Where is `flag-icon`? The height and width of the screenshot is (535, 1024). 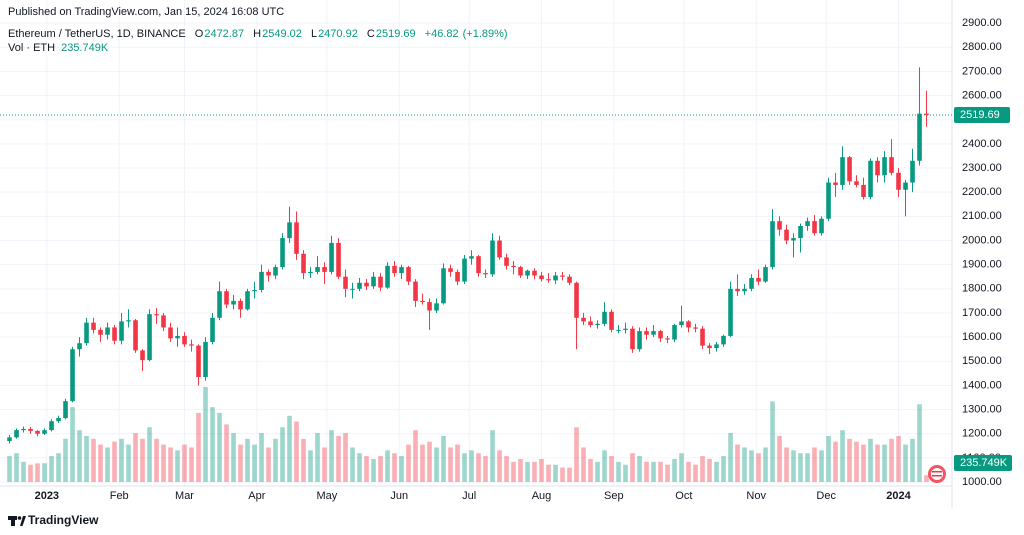
flag-icon is located at coordinates (937, 474).